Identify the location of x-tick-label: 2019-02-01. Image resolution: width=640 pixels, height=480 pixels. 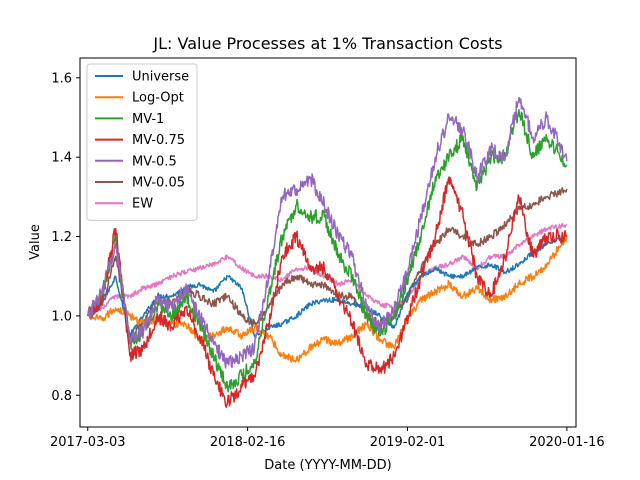
(408, 442).